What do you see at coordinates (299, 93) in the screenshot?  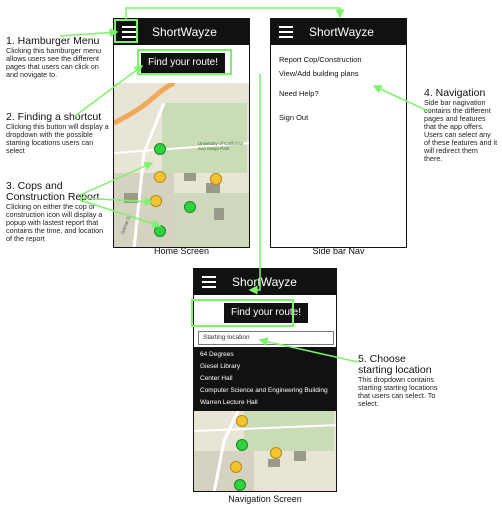 I see `nav-need-help: Need Help?` at bounding box center [299, 93].